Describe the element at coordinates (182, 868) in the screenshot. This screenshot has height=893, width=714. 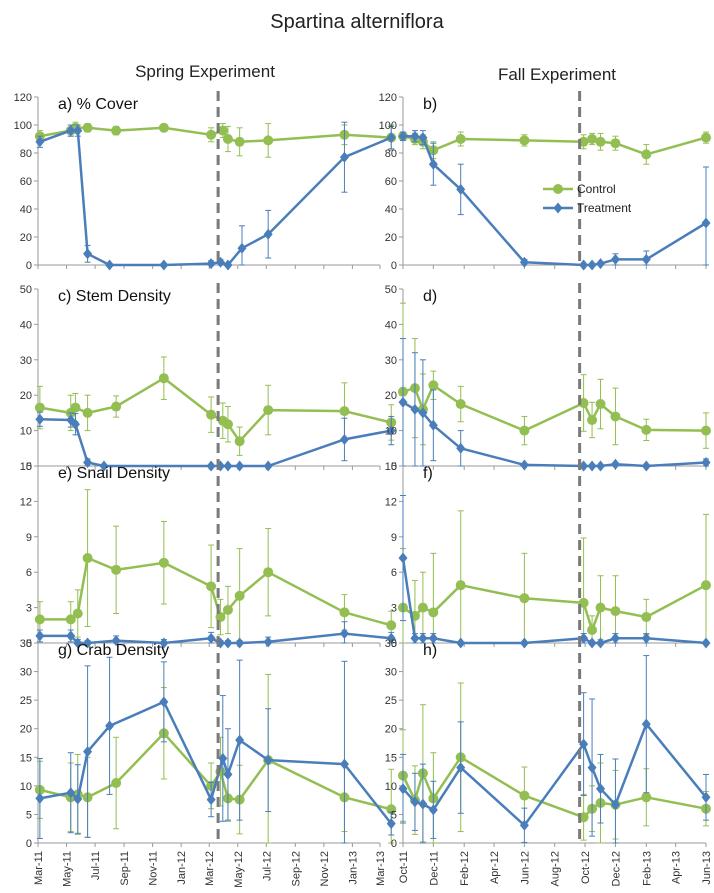
I see `panel-g-x-tick-label: Jan-12` at that location.